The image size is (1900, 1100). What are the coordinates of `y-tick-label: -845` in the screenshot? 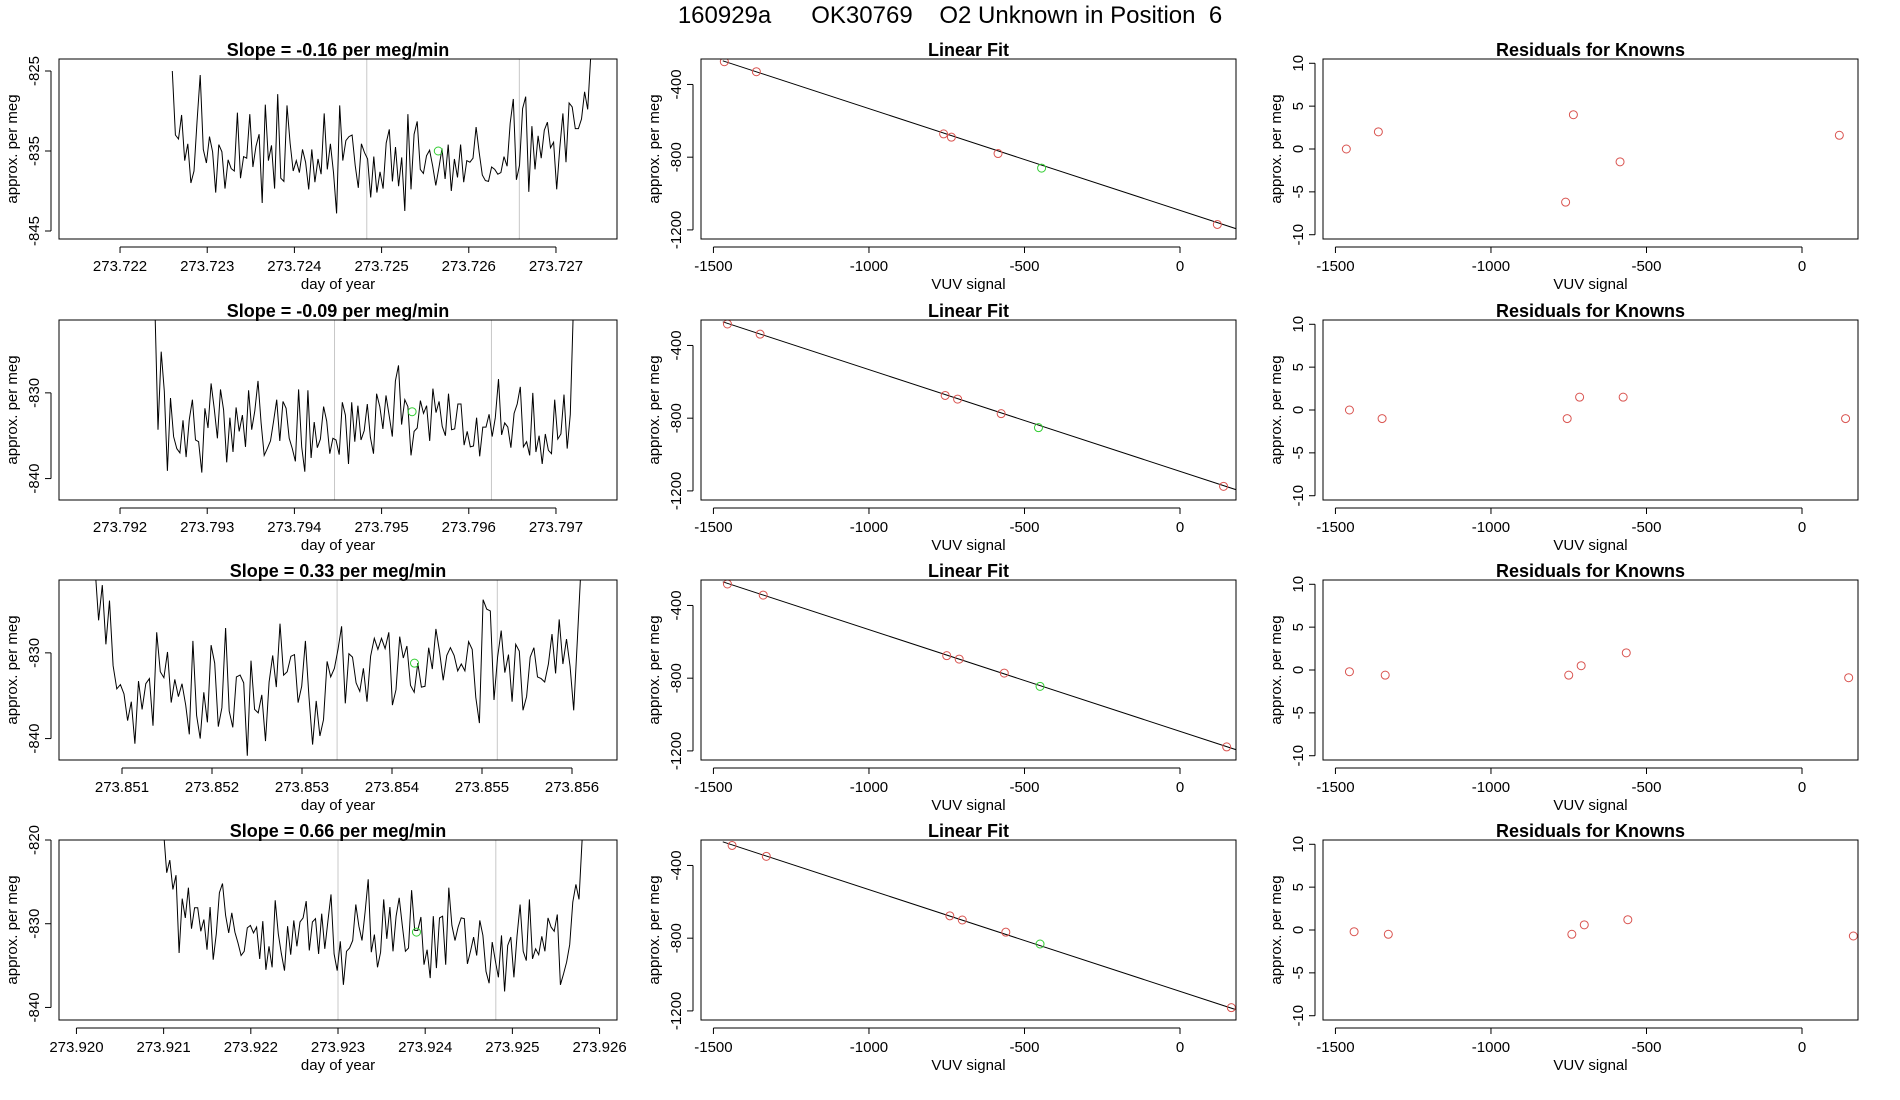 It's located at (34, 231).